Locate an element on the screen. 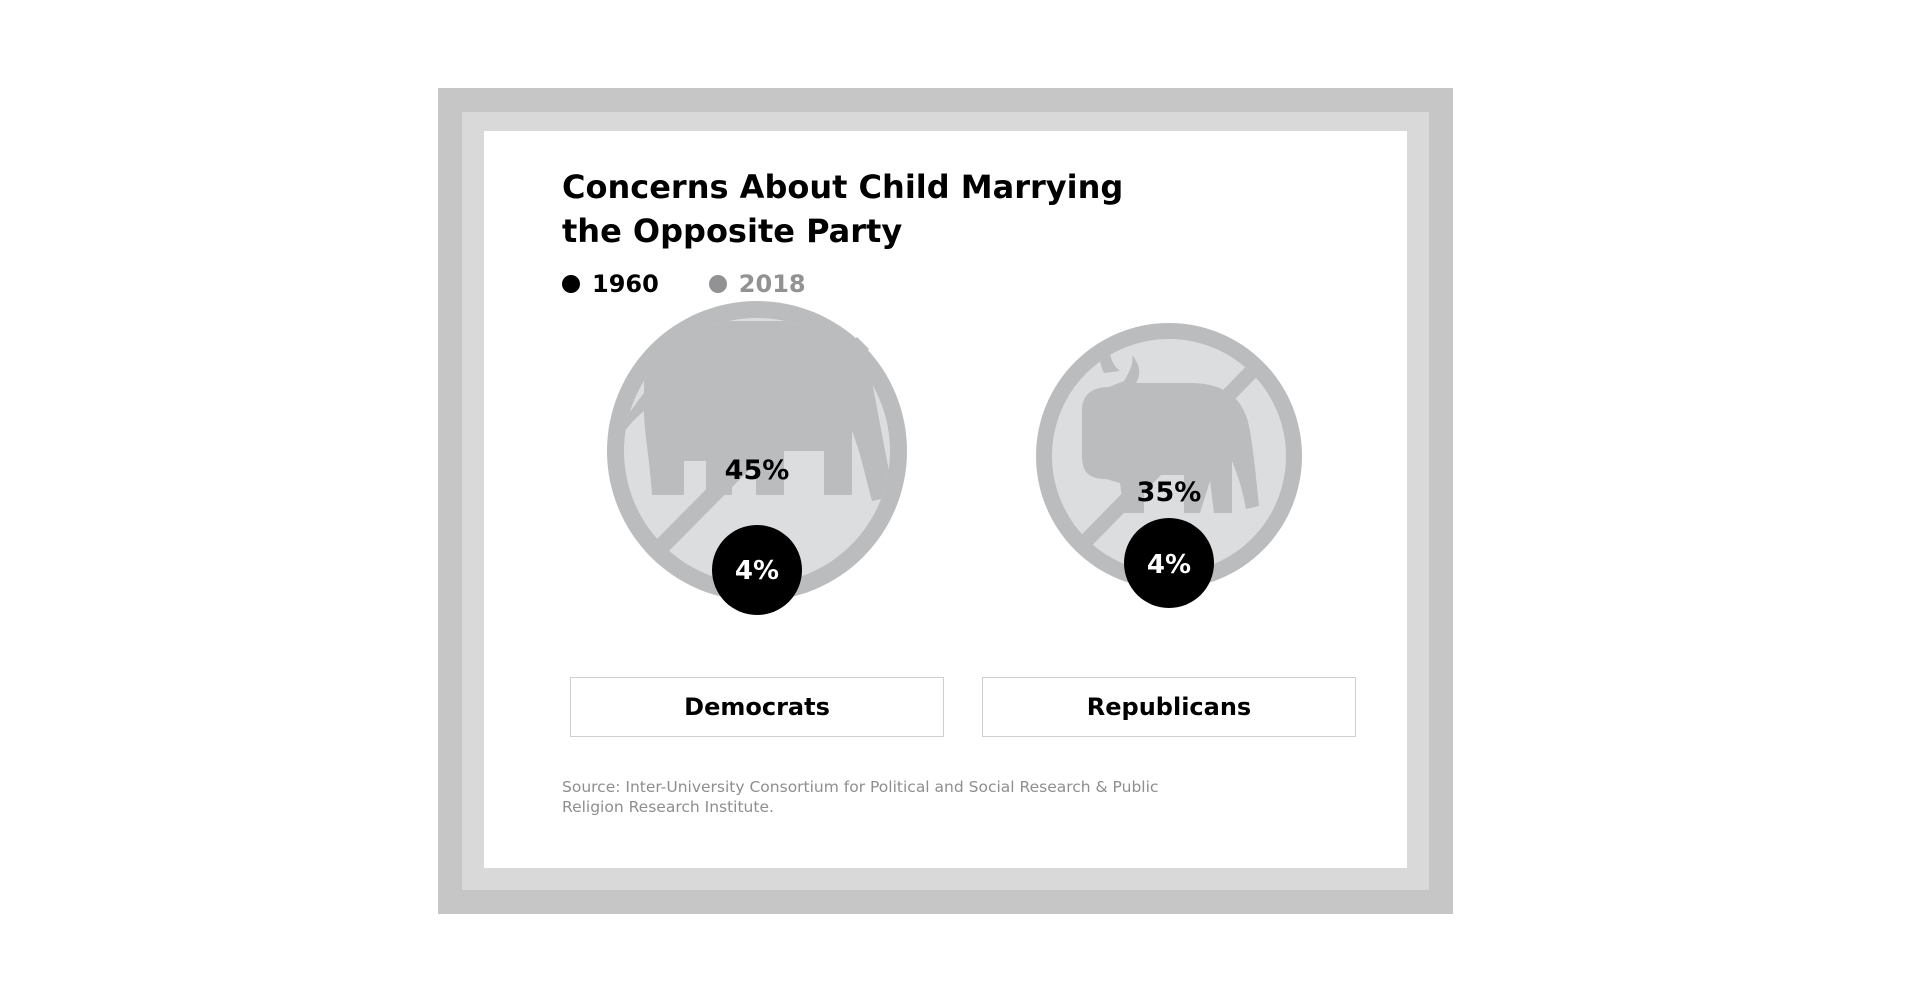  legend-label-2018: 2018 is located at coordinates (772, 284).